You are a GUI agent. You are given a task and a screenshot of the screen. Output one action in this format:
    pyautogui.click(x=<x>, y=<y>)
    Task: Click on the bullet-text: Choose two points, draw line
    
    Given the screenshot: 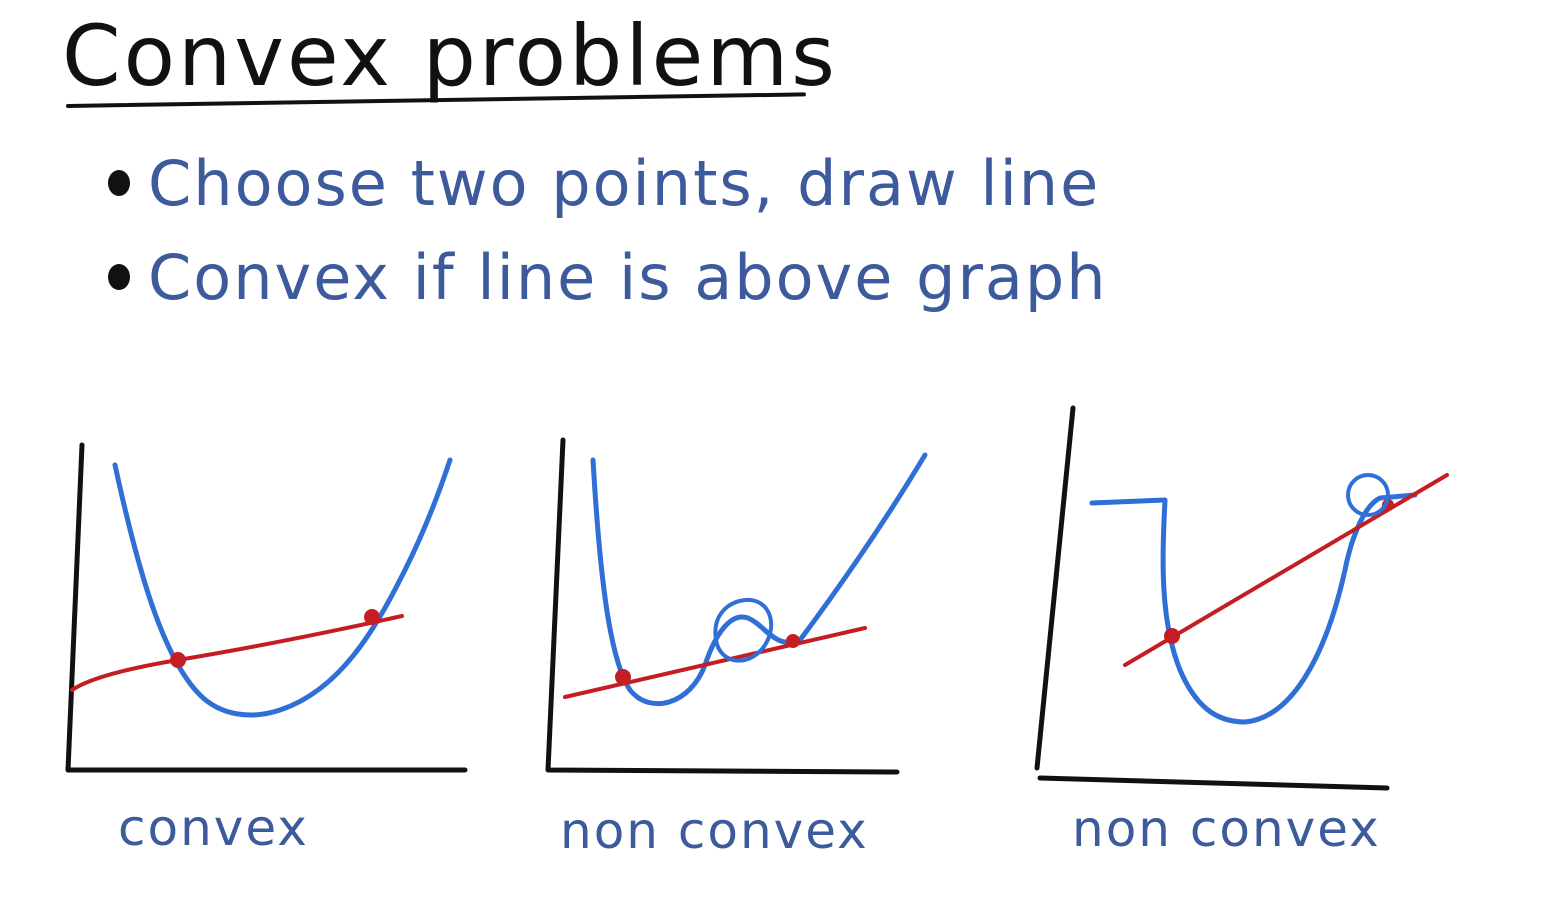 What is the action you would take?
    pyautogui.click(x=624, y=183)
    